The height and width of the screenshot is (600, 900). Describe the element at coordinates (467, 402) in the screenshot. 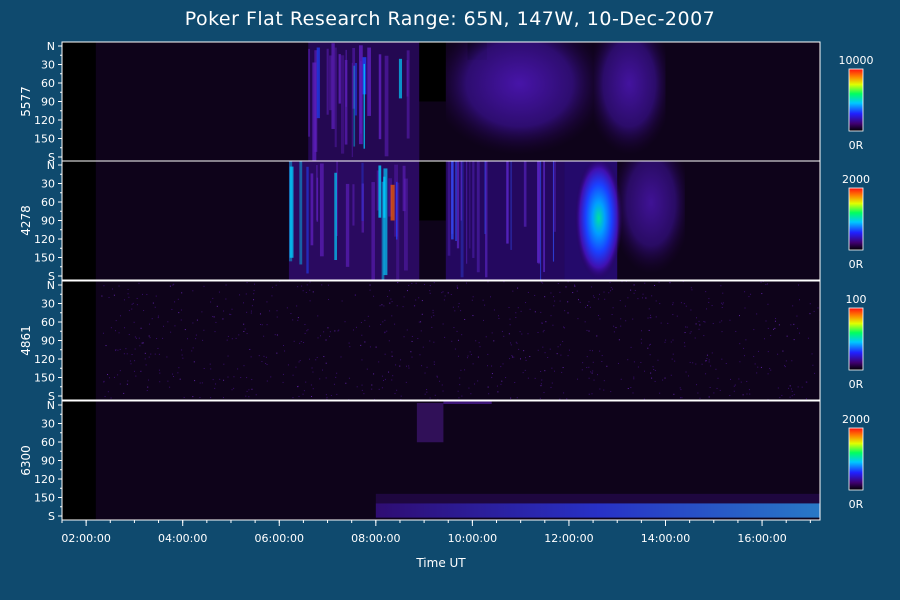

I see `emission-line` at that location.